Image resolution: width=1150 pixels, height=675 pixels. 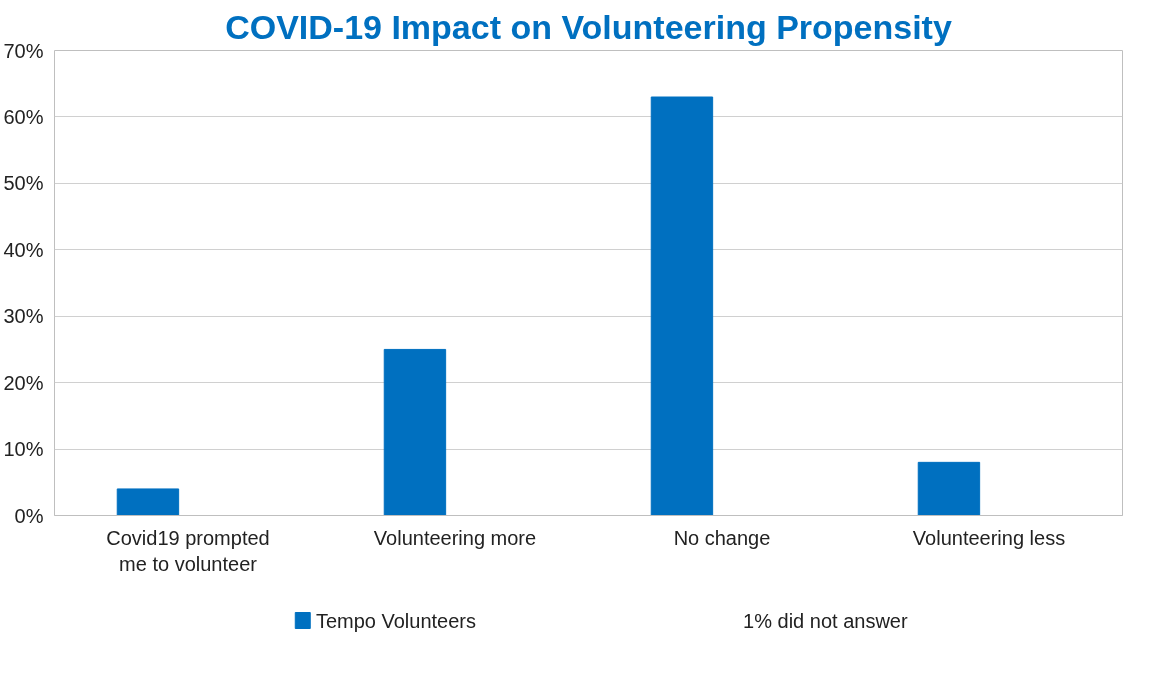 I want to click on y-tick-label: 60%, so click(x=23, y=116).